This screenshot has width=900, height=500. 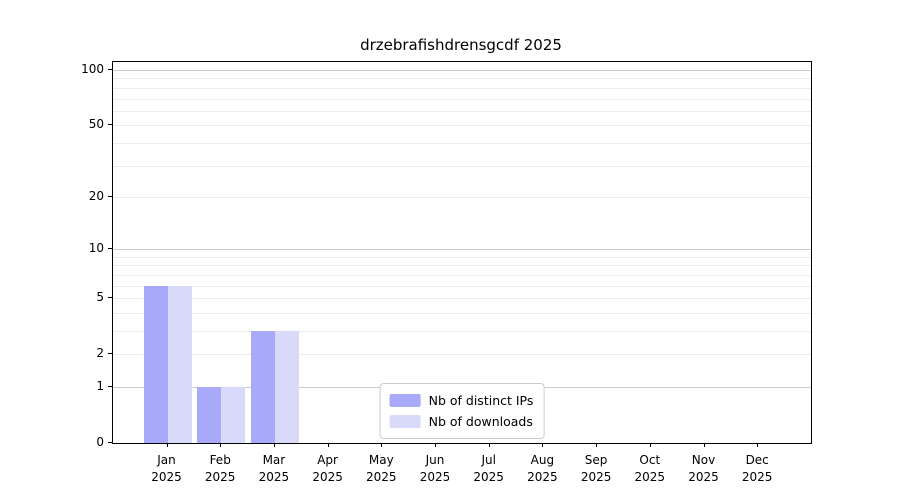 I want to click on x-tick-label-apr: Apr 2025, so click(x=328, y=469).